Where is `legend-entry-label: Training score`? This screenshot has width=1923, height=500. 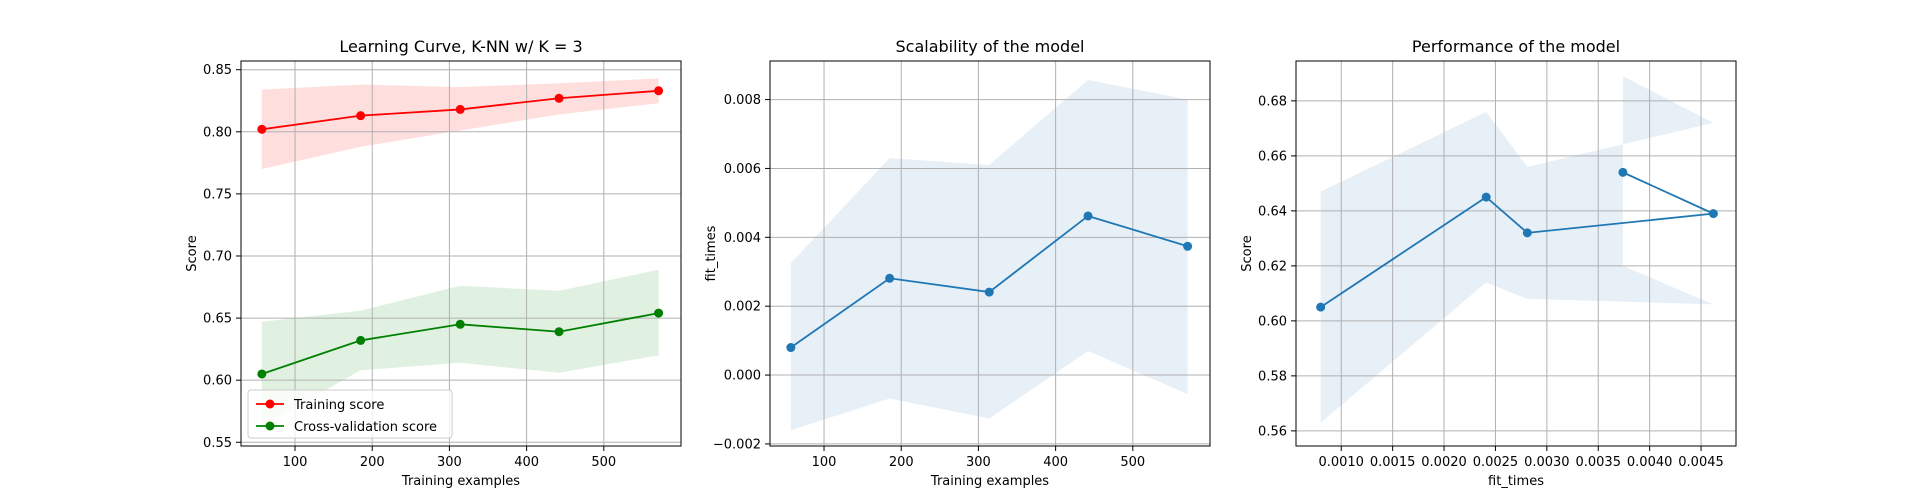
legend-entry-label: Training score is located at coordinates (338, 405).